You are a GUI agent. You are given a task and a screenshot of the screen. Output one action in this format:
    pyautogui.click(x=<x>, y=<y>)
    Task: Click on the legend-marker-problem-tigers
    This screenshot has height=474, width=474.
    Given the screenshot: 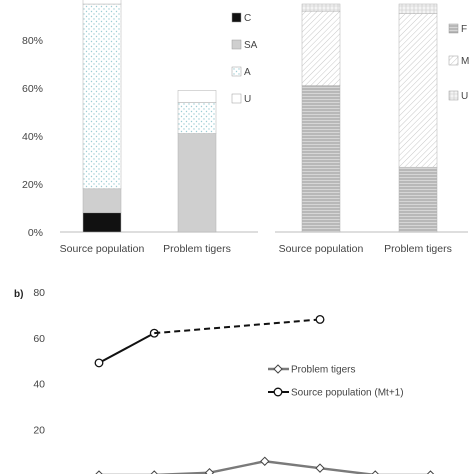 What is the action you would take?
    pyautogui.click(x=278, y=369)
    